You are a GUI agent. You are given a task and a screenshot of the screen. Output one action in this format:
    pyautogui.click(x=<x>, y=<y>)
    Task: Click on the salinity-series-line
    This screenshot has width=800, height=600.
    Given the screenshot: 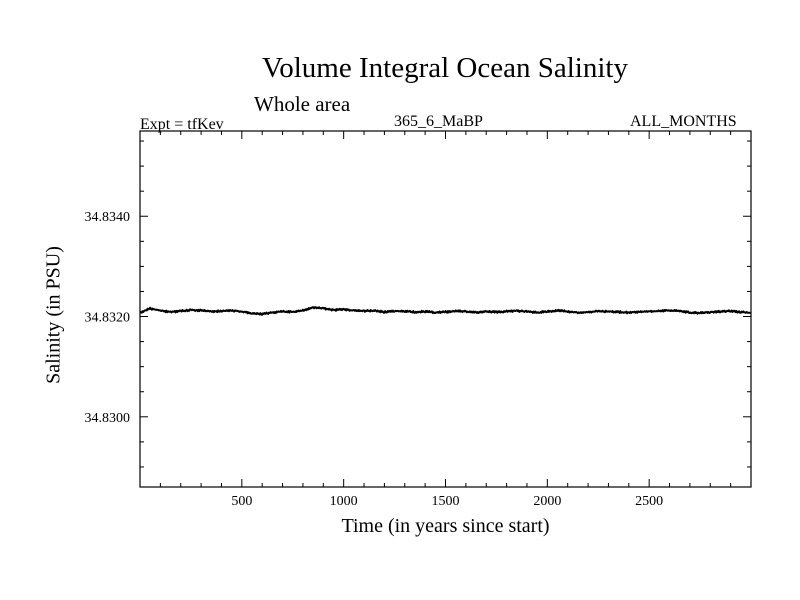 What is the action you would take?
    pyautogui.click(x=445, y=311)
    